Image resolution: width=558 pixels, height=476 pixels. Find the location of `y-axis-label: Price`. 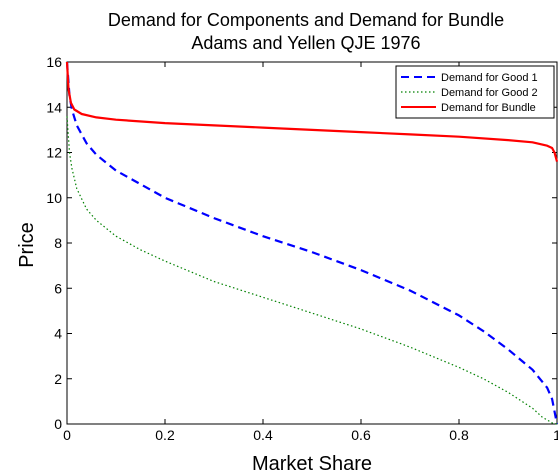

y-axis-label: Price is located at coordinates (27, 245).